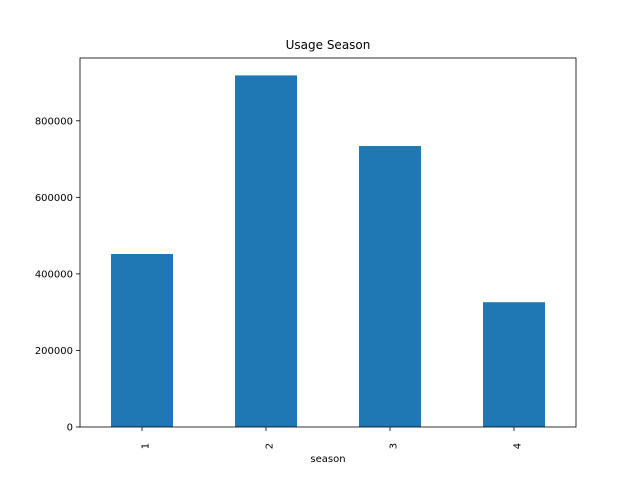  What do you see at coordinates (394, 446) in the screenshot?
I see `x-tick-label-3: 3` at bounding box center [394, 446].